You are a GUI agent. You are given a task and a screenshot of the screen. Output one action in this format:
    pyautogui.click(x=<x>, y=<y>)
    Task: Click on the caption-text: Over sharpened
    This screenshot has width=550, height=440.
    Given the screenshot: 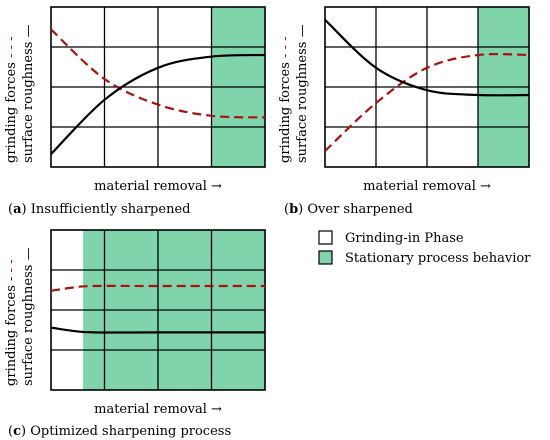 What is the action you would take?
    pyautogui.click(x=359, y=209)
    